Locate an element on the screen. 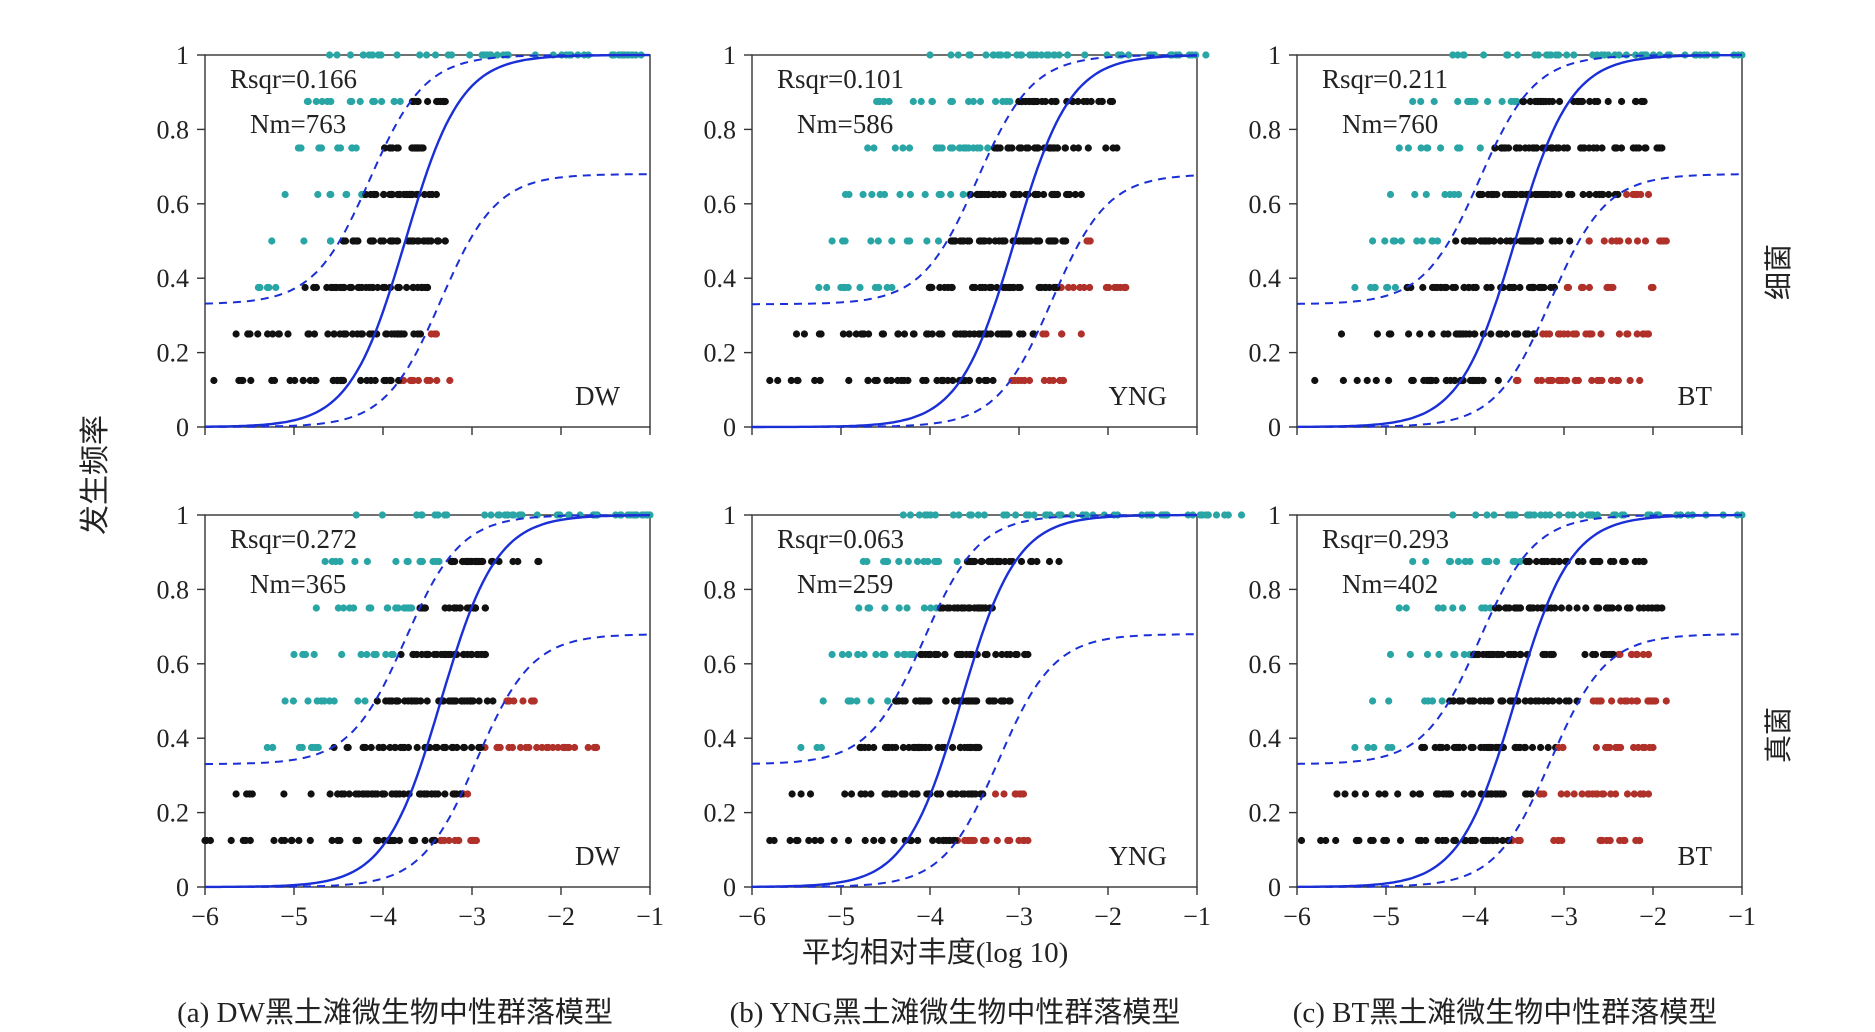  scatter-points is located at coordinates (1006, 678).